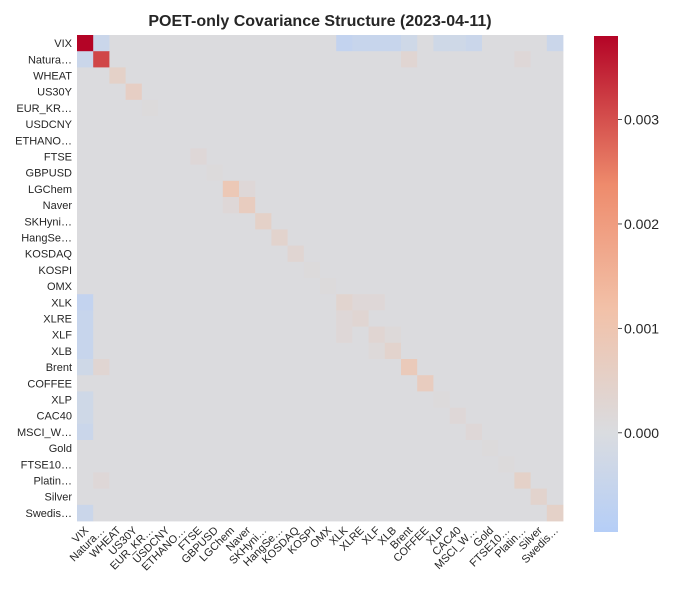  What do you see at coordinates (49, 174) in the screenshot?
I see `y-tick-label: GBPUSD` at bounding box center [49, 174].